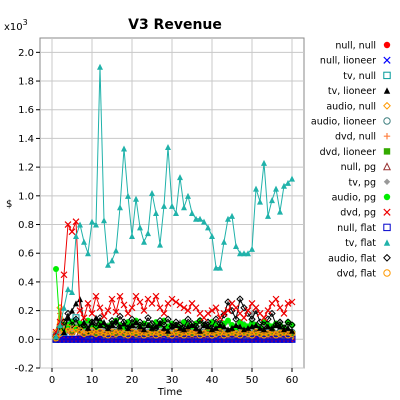 The width and height of the screenshot is (400, 400). What do you see at coordinates (174, 333) in the screenshot?
I see `series-line` at bounding box center [174, 333].